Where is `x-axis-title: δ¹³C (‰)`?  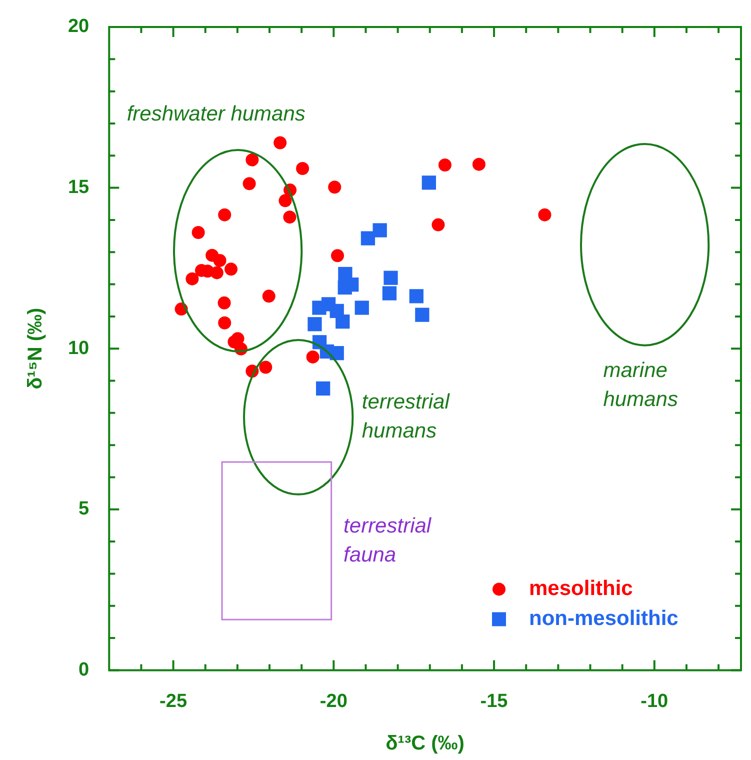
x-axis-title: δ¹³C (‰) is located at coordinates (425, 743).